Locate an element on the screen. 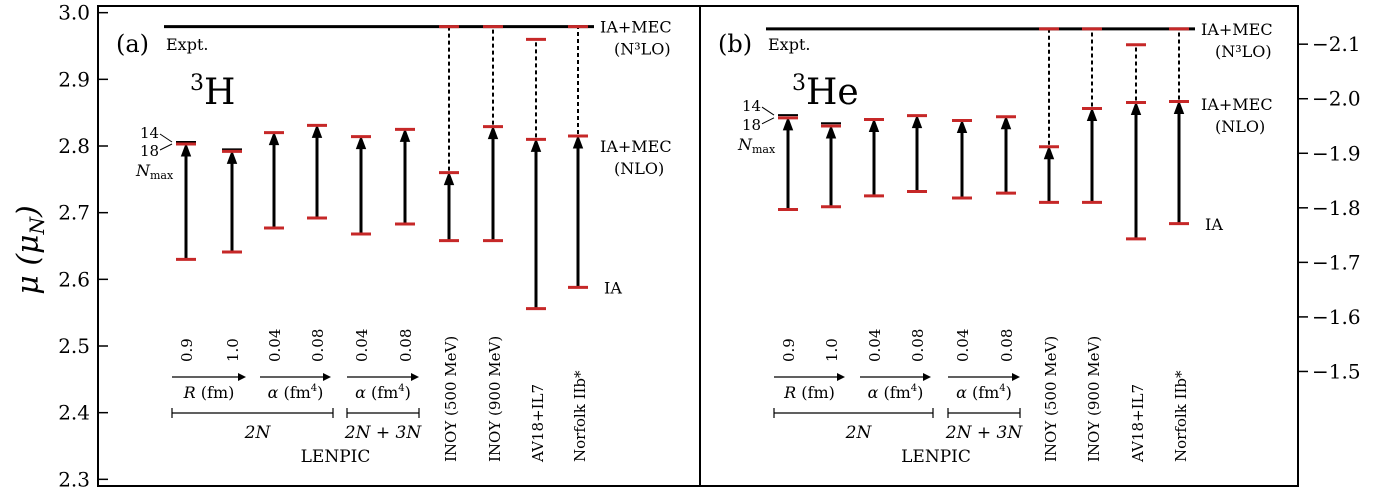 The image size is (1390, 494). y-tick-label: 2.3 is located at coordinates (74, 478).